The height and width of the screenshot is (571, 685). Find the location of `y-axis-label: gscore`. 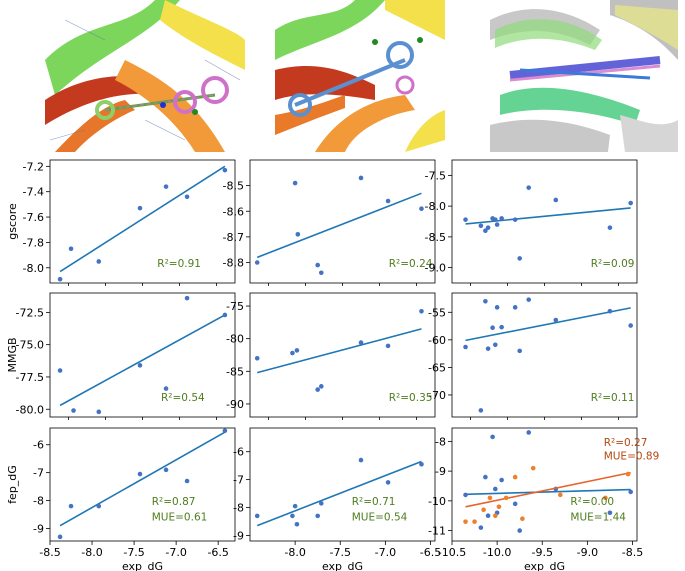

y-axis-label: gscore is located at coordinates (12, 221).